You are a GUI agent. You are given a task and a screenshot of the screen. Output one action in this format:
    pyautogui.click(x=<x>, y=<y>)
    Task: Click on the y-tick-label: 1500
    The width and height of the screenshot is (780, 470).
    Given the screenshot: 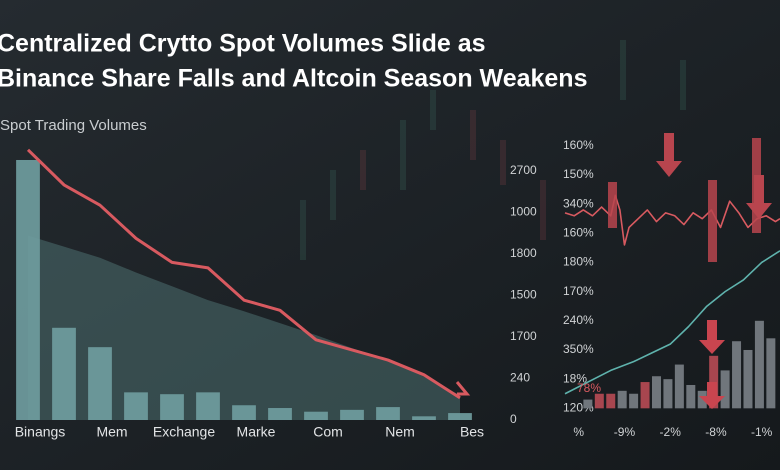 What is the action you would take?
    pyautogui.click(x=523, y=295)
    